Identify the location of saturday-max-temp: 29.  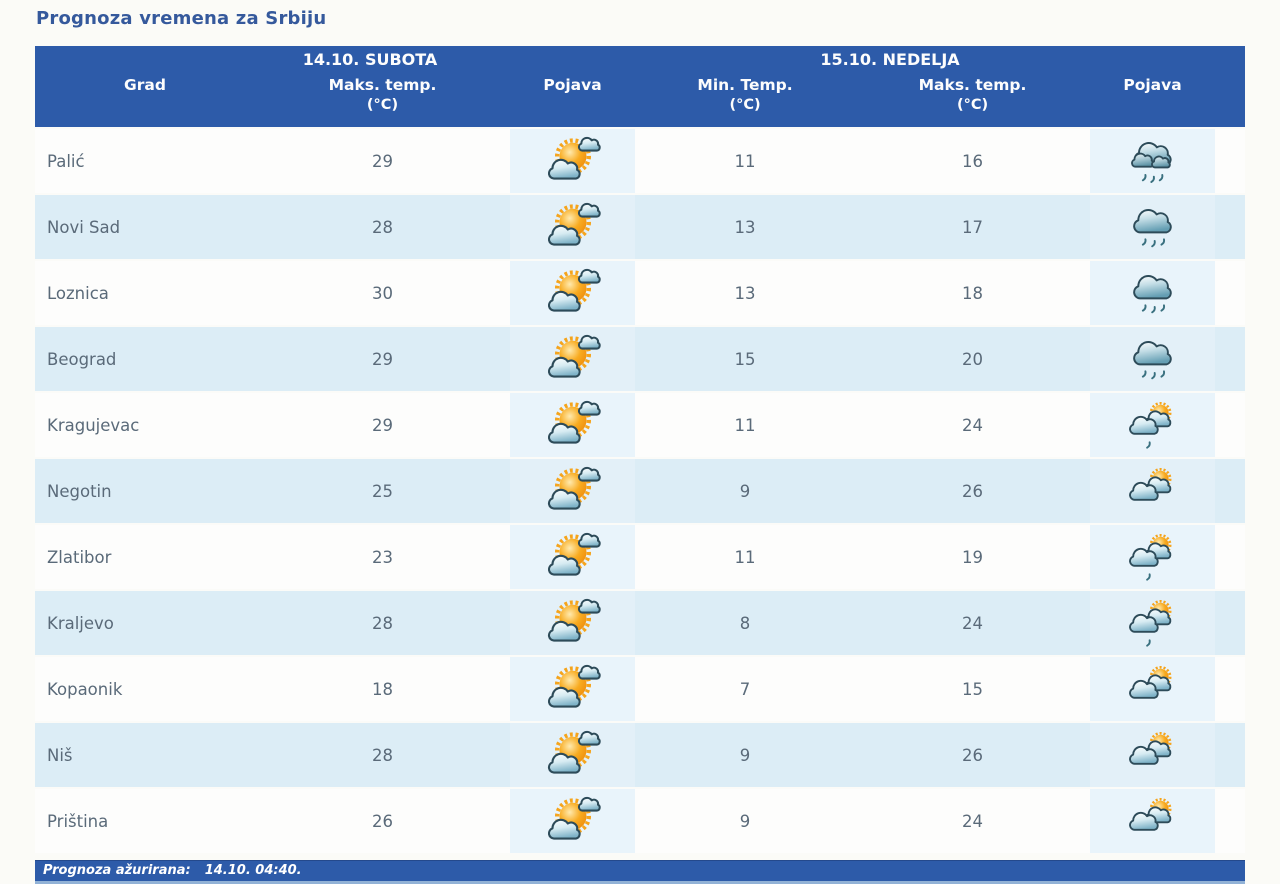
(382, 161).